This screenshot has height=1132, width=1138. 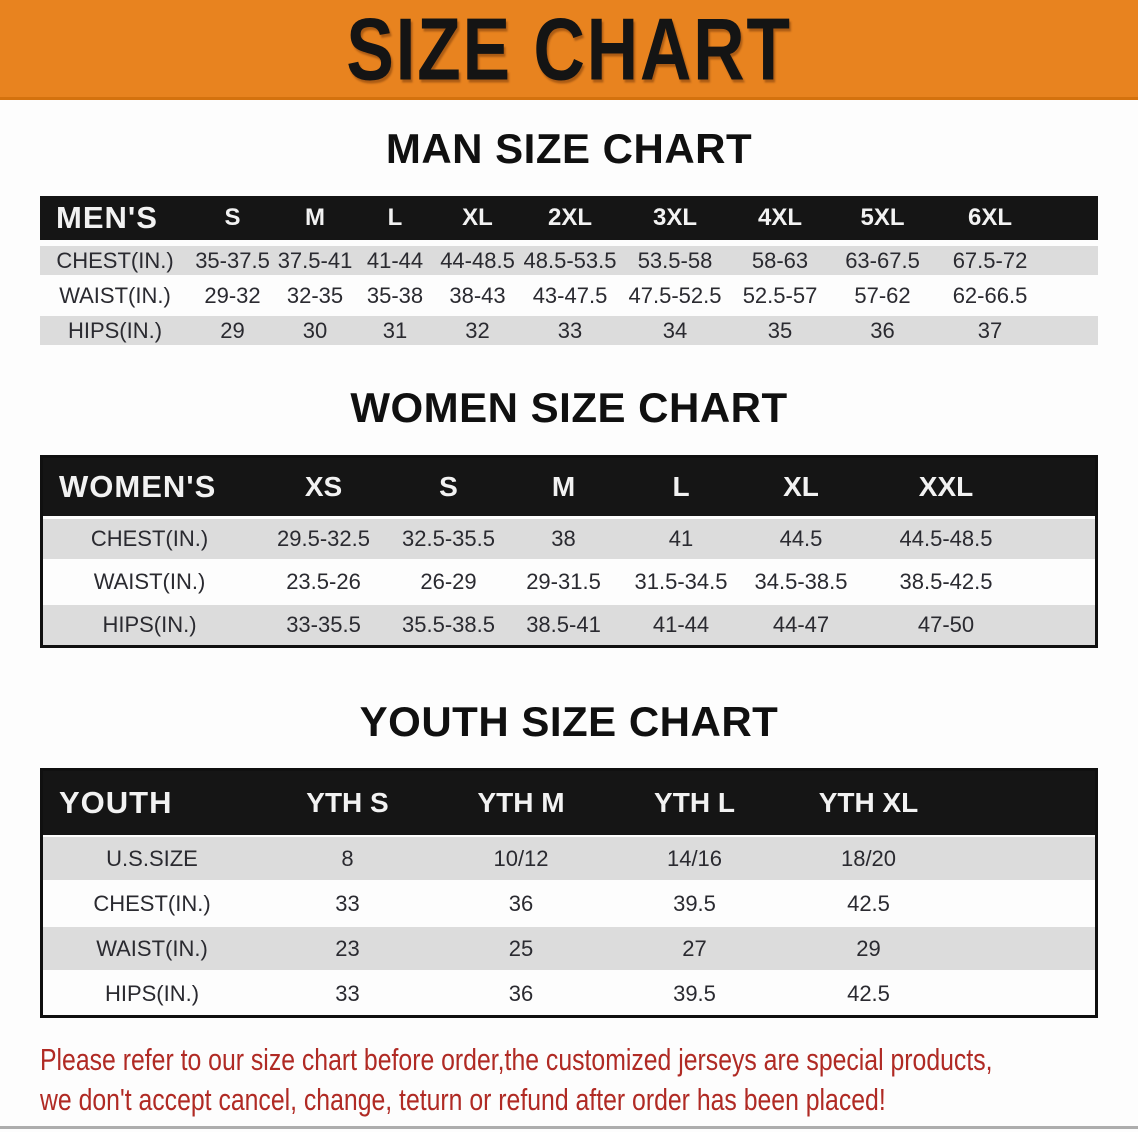 I want to click on size-cell: 32, so click(x=477, y=330).